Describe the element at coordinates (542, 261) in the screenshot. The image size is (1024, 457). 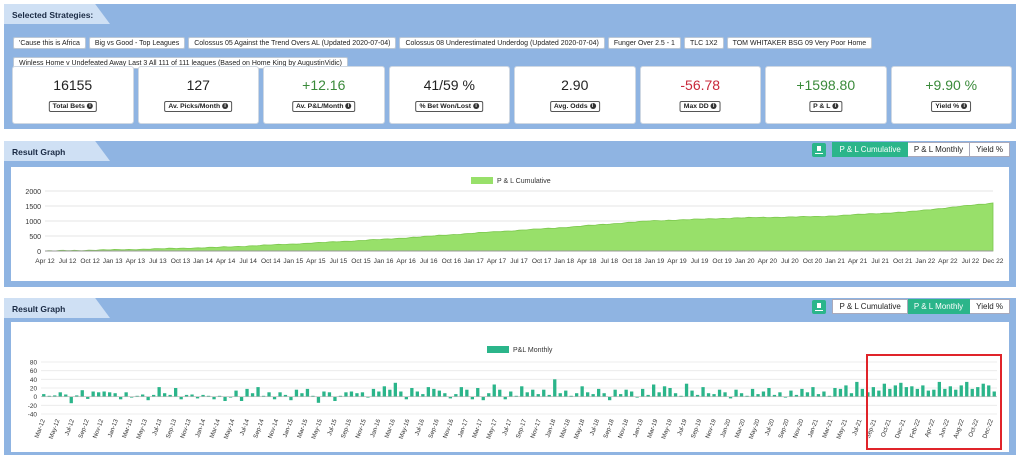
I see `x-tick-label: Oct 17` at that location.